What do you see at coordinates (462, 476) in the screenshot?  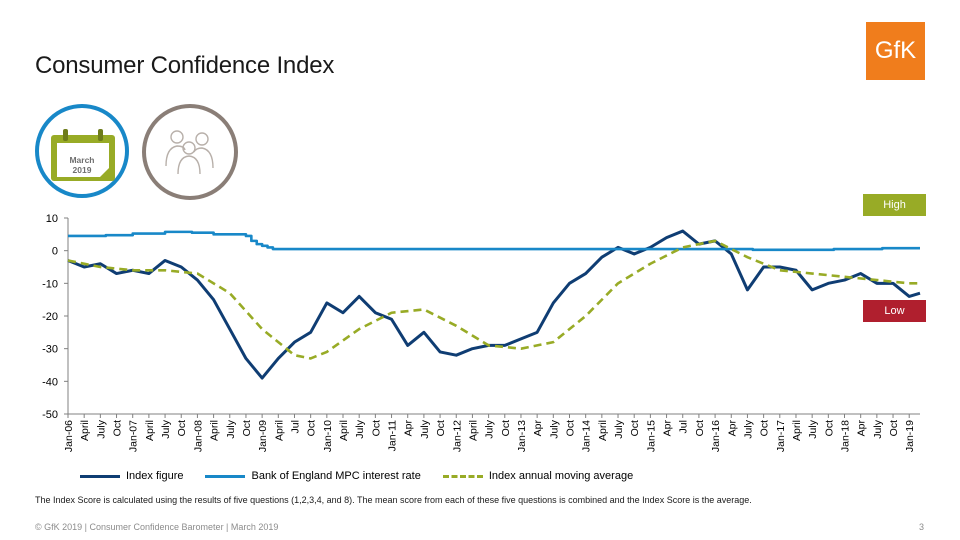 I see `legend-swatch-moving-average` at bounding box center [462, 476].